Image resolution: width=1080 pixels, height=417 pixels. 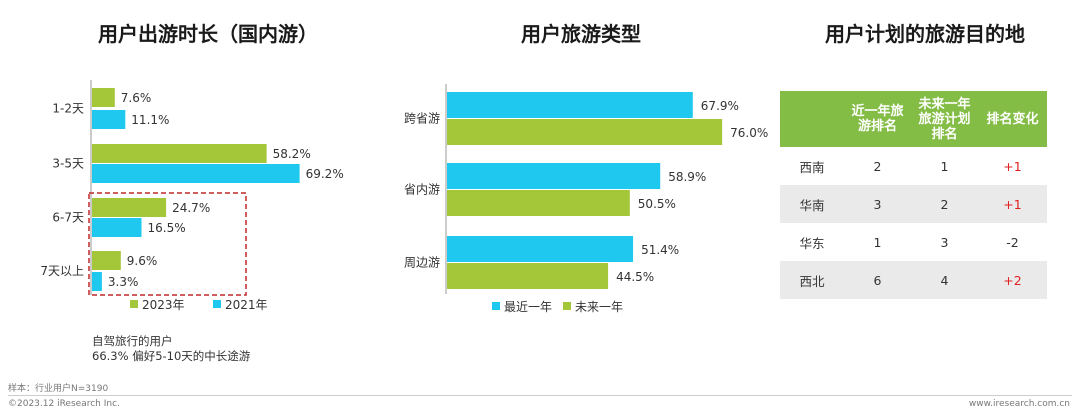 I want to click on chart1-annotation-line1: 自驾旅行的用户, so click(x=132, y=341).